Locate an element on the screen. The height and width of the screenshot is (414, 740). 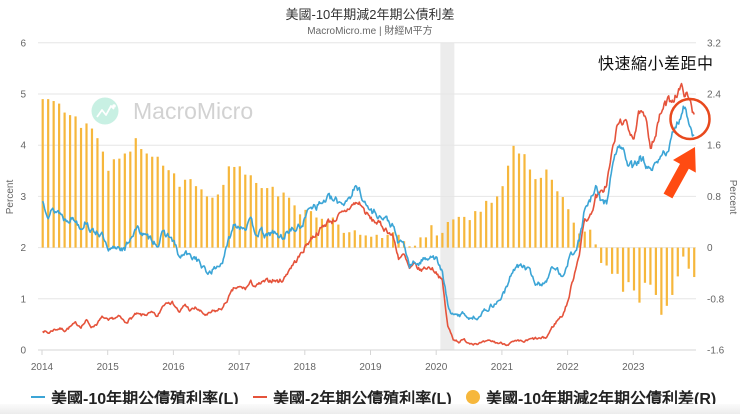
chart-line-icon is located at coordinates (105, 111).